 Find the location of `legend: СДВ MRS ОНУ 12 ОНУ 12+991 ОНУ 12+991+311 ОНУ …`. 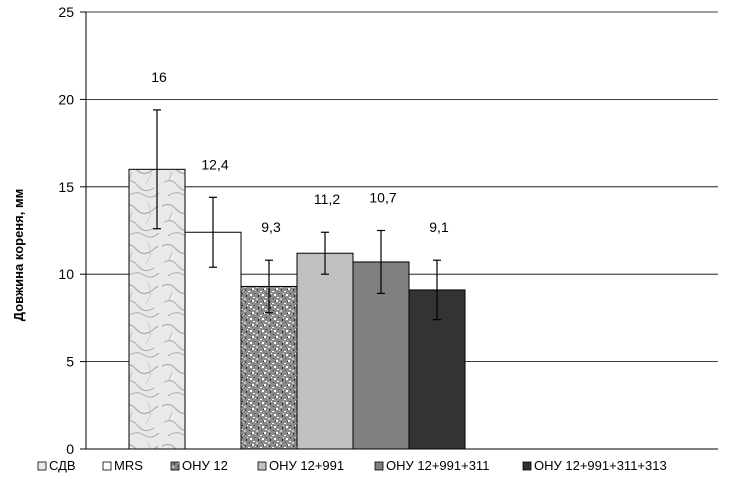

legend: СДВ MRS ОНУ 12 ОНУ 12+991 ОНУ 12+991+311 ОНУ … is located at coordinates (352, 465).